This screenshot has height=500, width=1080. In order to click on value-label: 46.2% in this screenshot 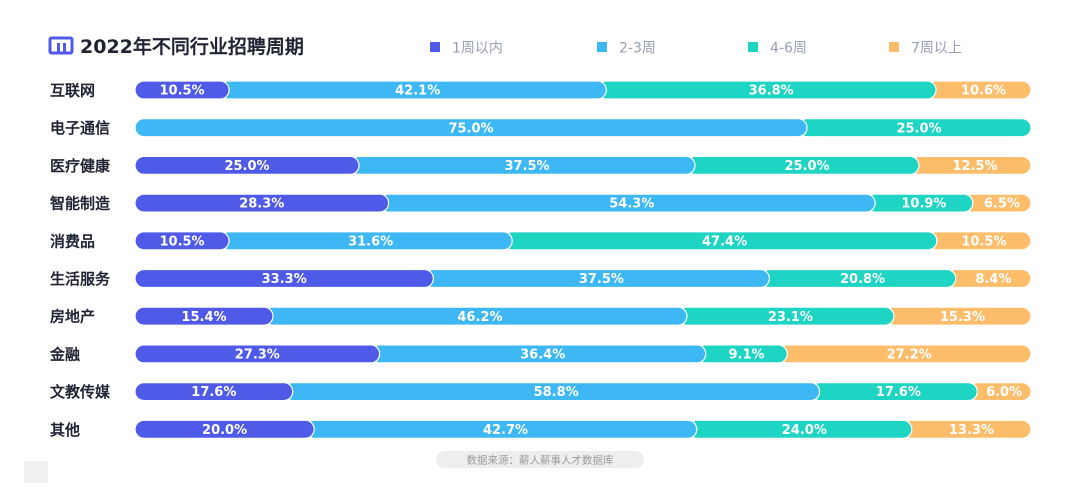, I will do `click(479, 317)`.